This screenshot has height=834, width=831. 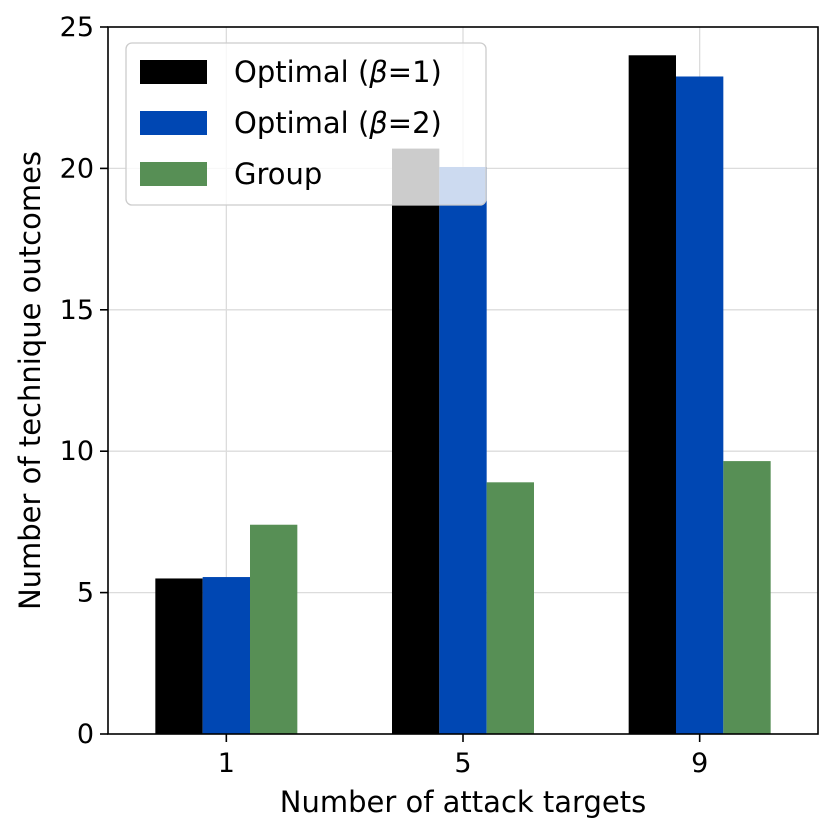 What do you see at coordinates (378, 123) in the screenshot?
I see `legend-label-1-symbol: β` at bounding box center [378, 123].